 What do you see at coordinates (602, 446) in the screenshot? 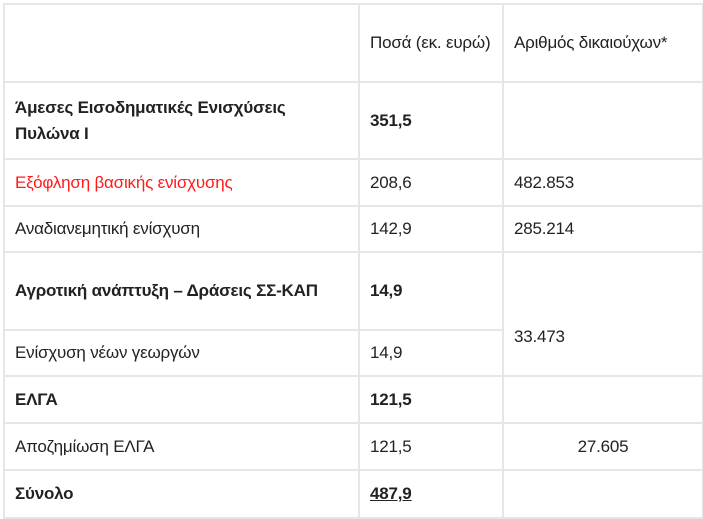
I see `row-beneficiaries: 27.605` at bounding box center [602, 446].